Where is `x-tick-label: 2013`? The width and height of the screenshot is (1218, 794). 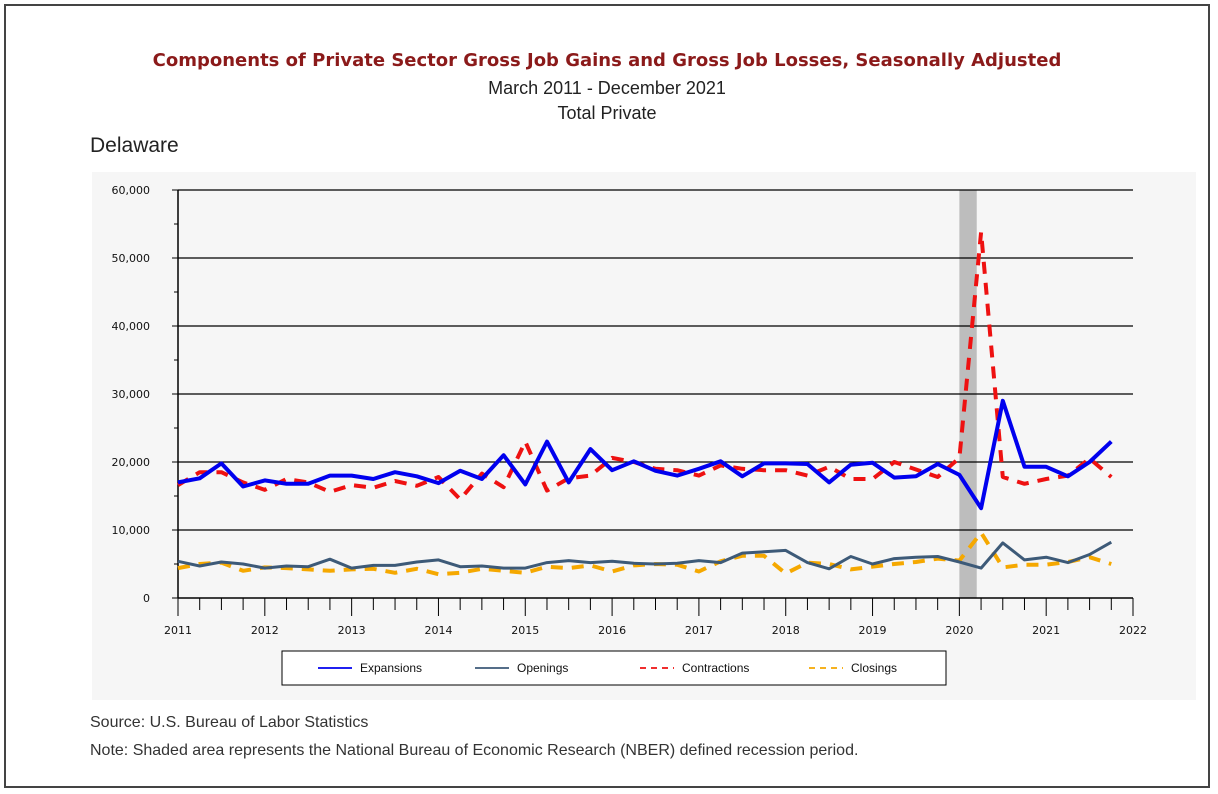
x-tick-label: 2013 is located at coordinates (352, 630).